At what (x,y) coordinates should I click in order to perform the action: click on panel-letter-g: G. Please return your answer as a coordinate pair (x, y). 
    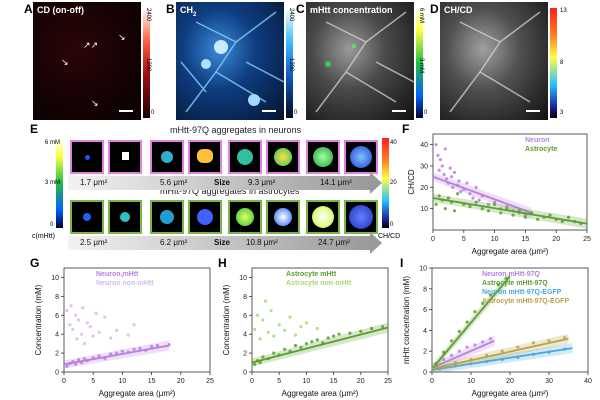
    Looking at the image, I should click on (35, 263).